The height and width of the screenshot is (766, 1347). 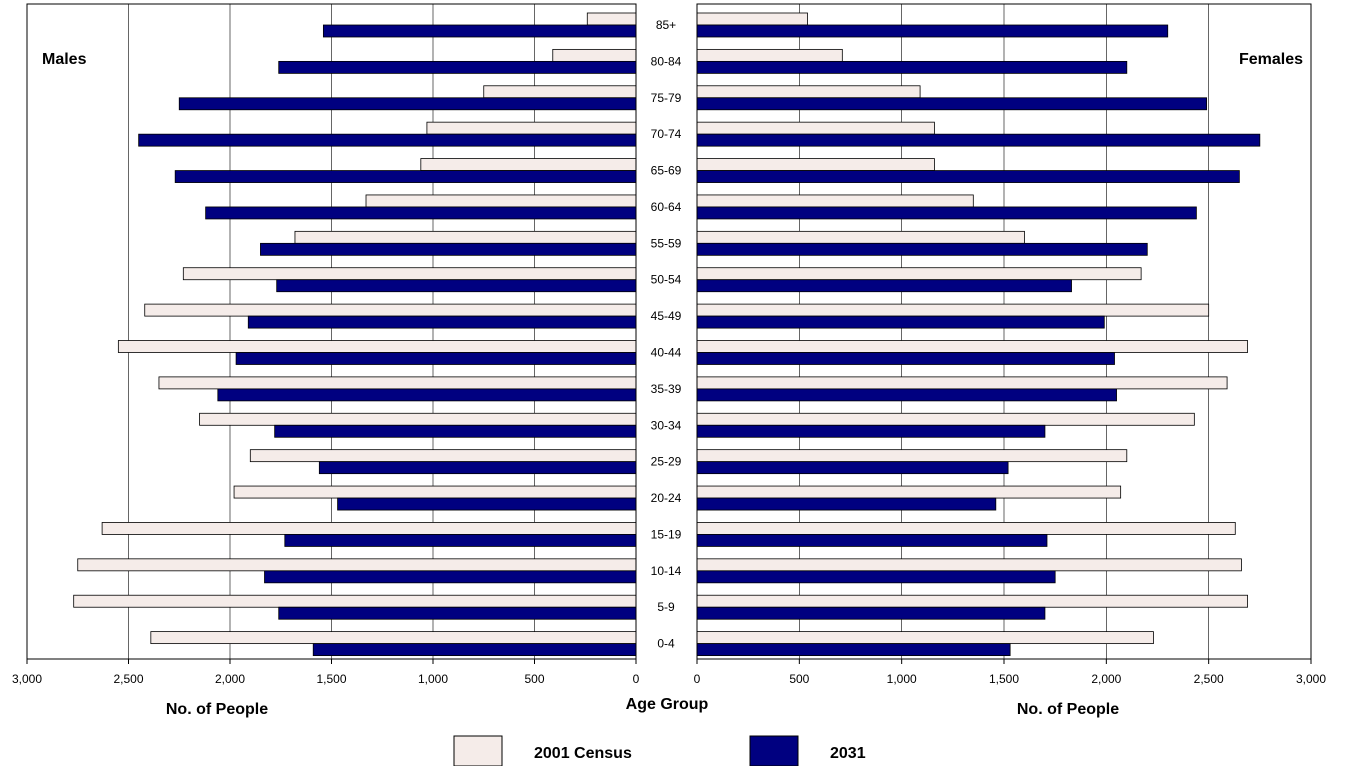 What do you see at coordinates (666, 462) in the screenshot?
I see `age-group-label-25-29: 25-29` at bounding box center [666, 462].